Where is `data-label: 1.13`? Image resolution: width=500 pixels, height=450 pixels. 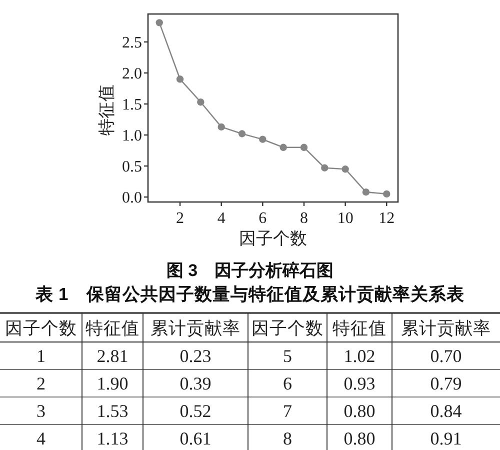 data-label: 1.13 is located at coordinates (112, 438).